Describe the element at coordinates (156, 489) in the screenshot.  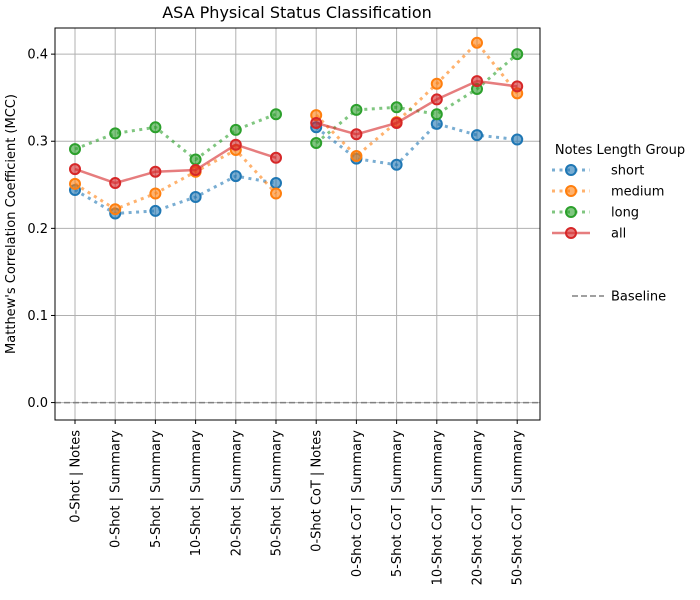
I see `x-tick-label: 5-Shot | Summary` at that location.